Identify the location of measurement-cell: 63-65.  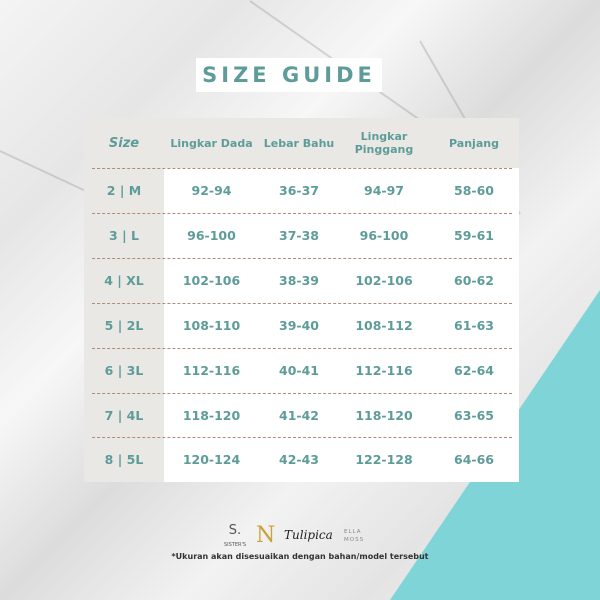
(474, 415).